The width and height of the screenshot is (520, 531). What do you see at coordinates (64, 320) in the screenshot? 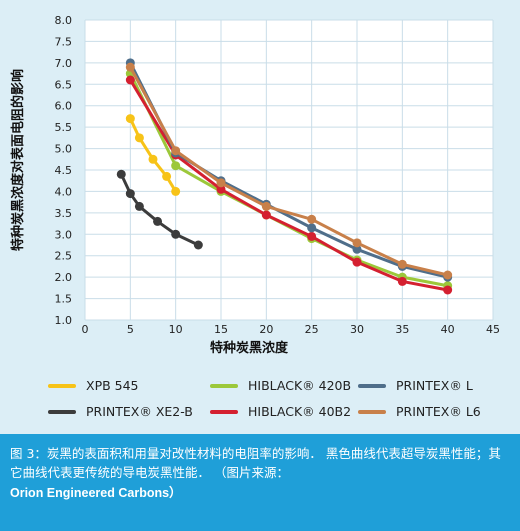
I see `y-tick-label: 1.0` at bounding box center [64, 320].